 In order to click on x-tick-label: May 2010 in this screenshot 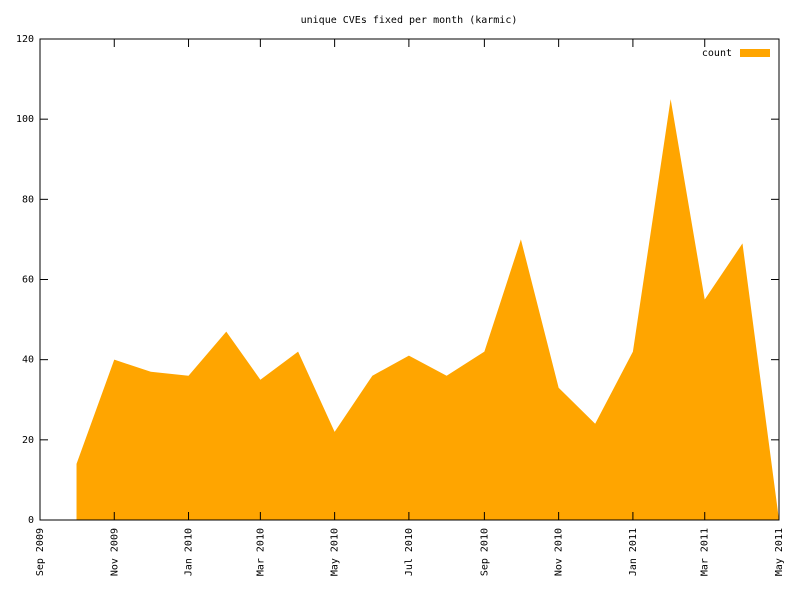, I will do `click(335, 552)`.